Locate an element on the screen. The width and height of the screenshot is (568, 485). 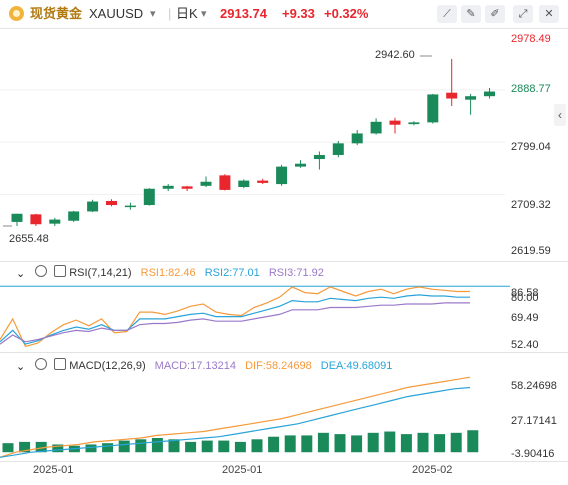
pencil-icon: ✎ is located at coordinates (471, 14).